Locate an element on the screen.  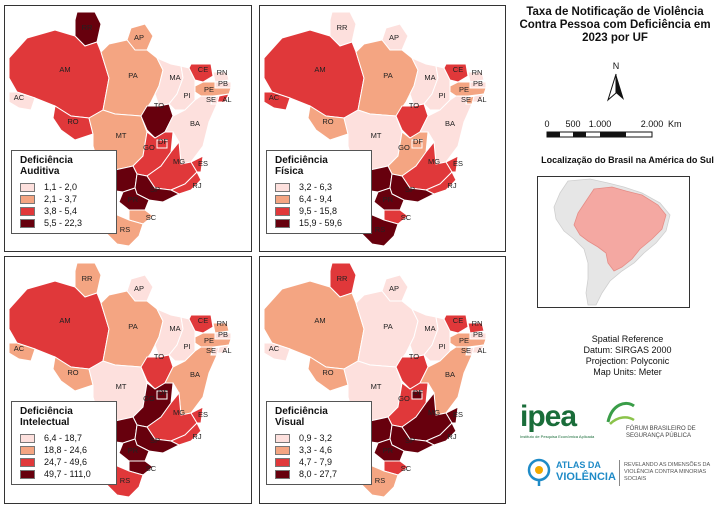
scale-unit: Km is located at coordinates (675, 124).